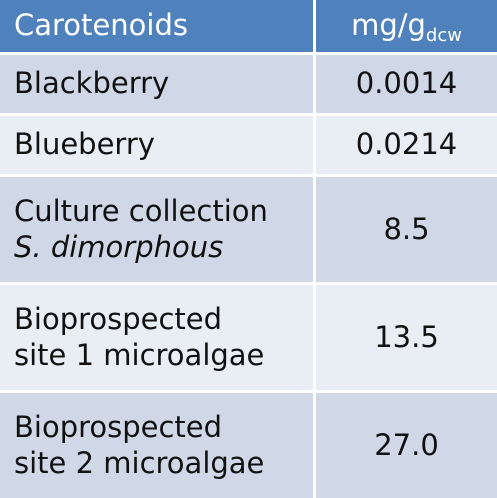 The height and width of the screenshot is (498, 497). I want to click on header-carotenoids: Carotenoids, so click(158, 27).